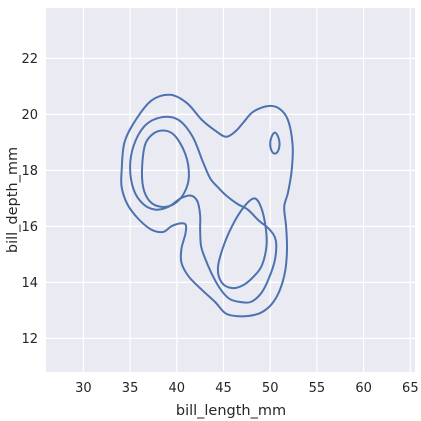 This screenshot has height=421, width=421. What do you see at coordinates (177, 388) in the screenshot?
I see `x-tick-label: 40` at bounding box center [177, 388].